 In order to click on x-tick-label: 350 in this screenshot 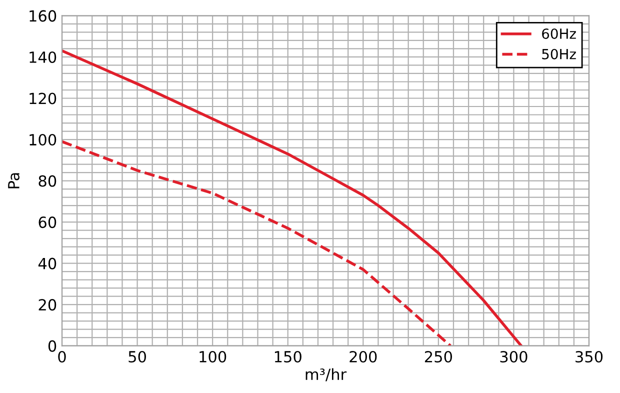, I will do `click(589, 356)`.